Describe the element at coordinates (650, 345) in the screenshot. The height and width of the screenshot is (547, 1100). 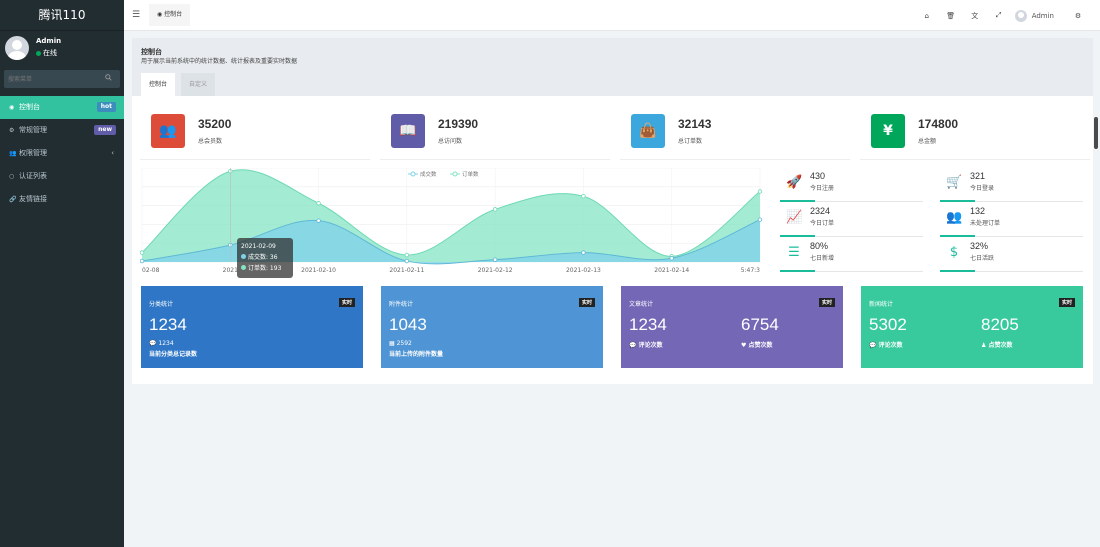
I see `card-label-text: 评论次数` at that location.